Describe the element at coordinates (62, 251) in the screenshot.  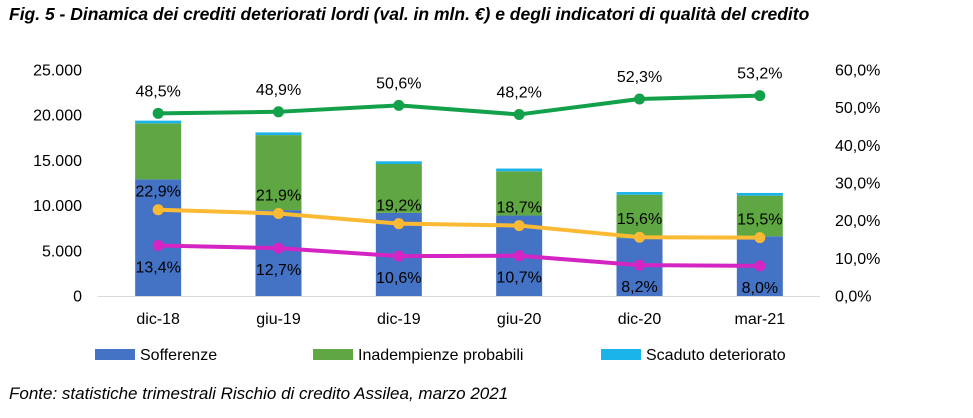
I see `y-left-tick-label: 5.000` at that location.